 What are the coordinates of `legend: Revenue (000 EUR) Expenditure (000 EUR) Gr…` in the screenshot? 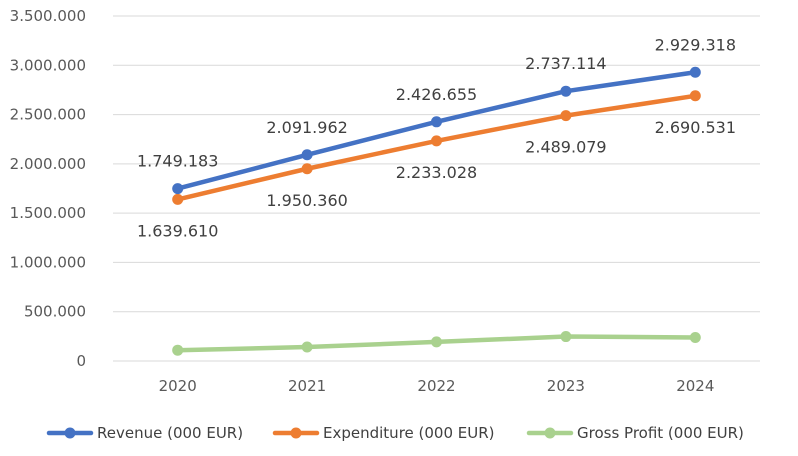 It's located at (395, 433).